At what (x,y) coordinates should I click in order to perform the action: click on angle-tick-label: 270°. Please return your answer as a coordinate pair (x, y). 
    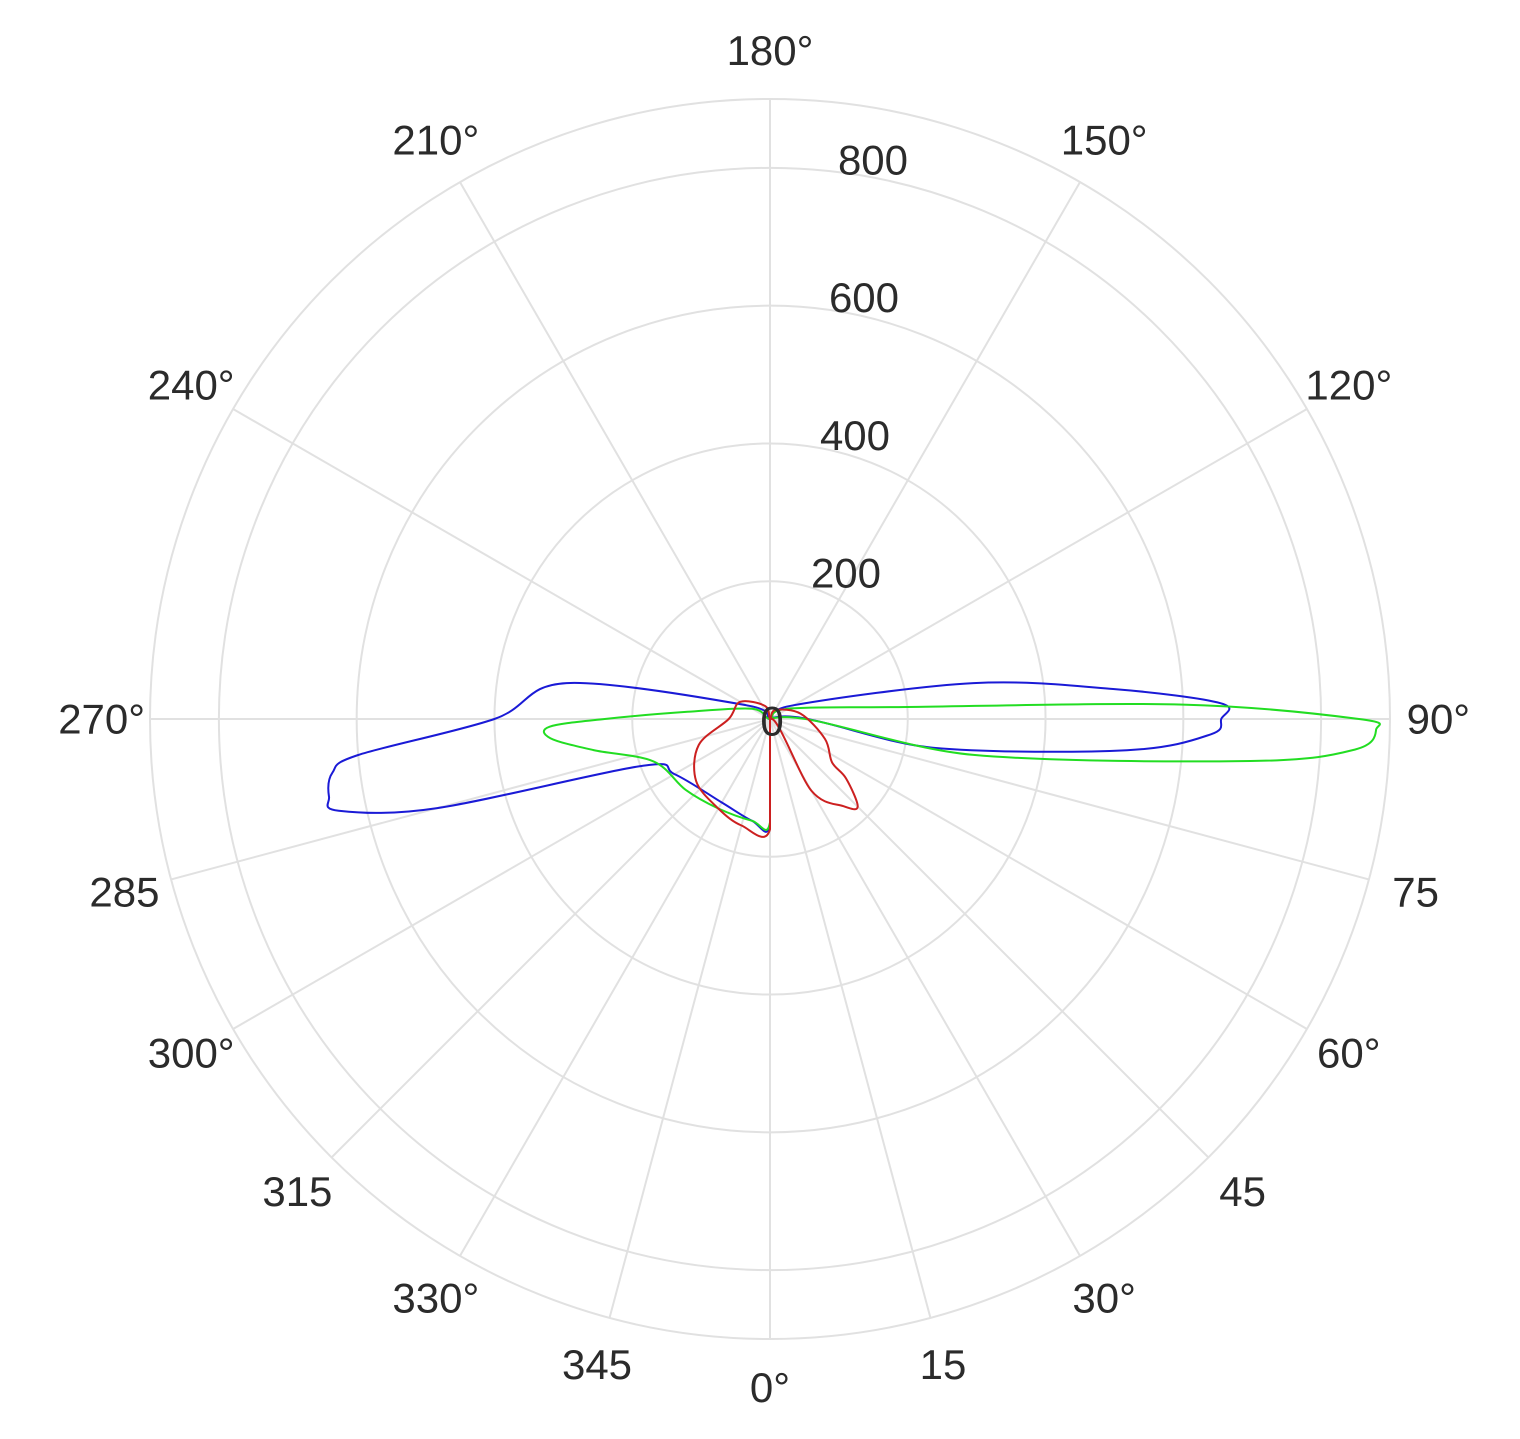
    Looking at the image, I should click on (101, 719).